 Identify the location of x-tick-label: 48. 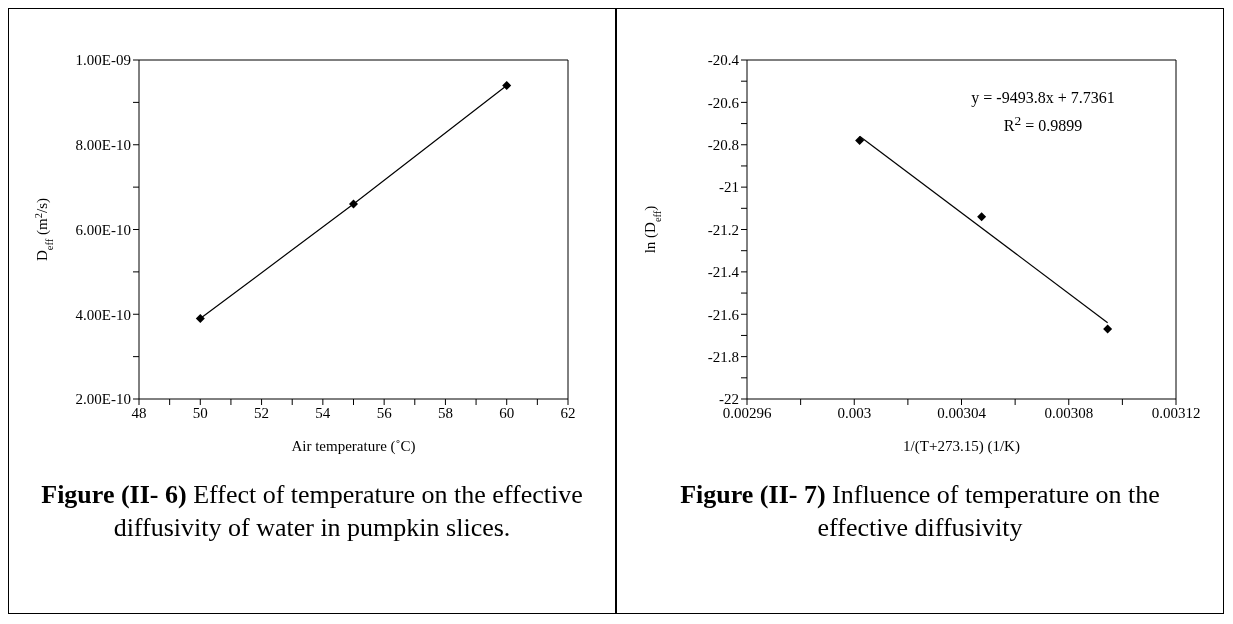
(139, 412).